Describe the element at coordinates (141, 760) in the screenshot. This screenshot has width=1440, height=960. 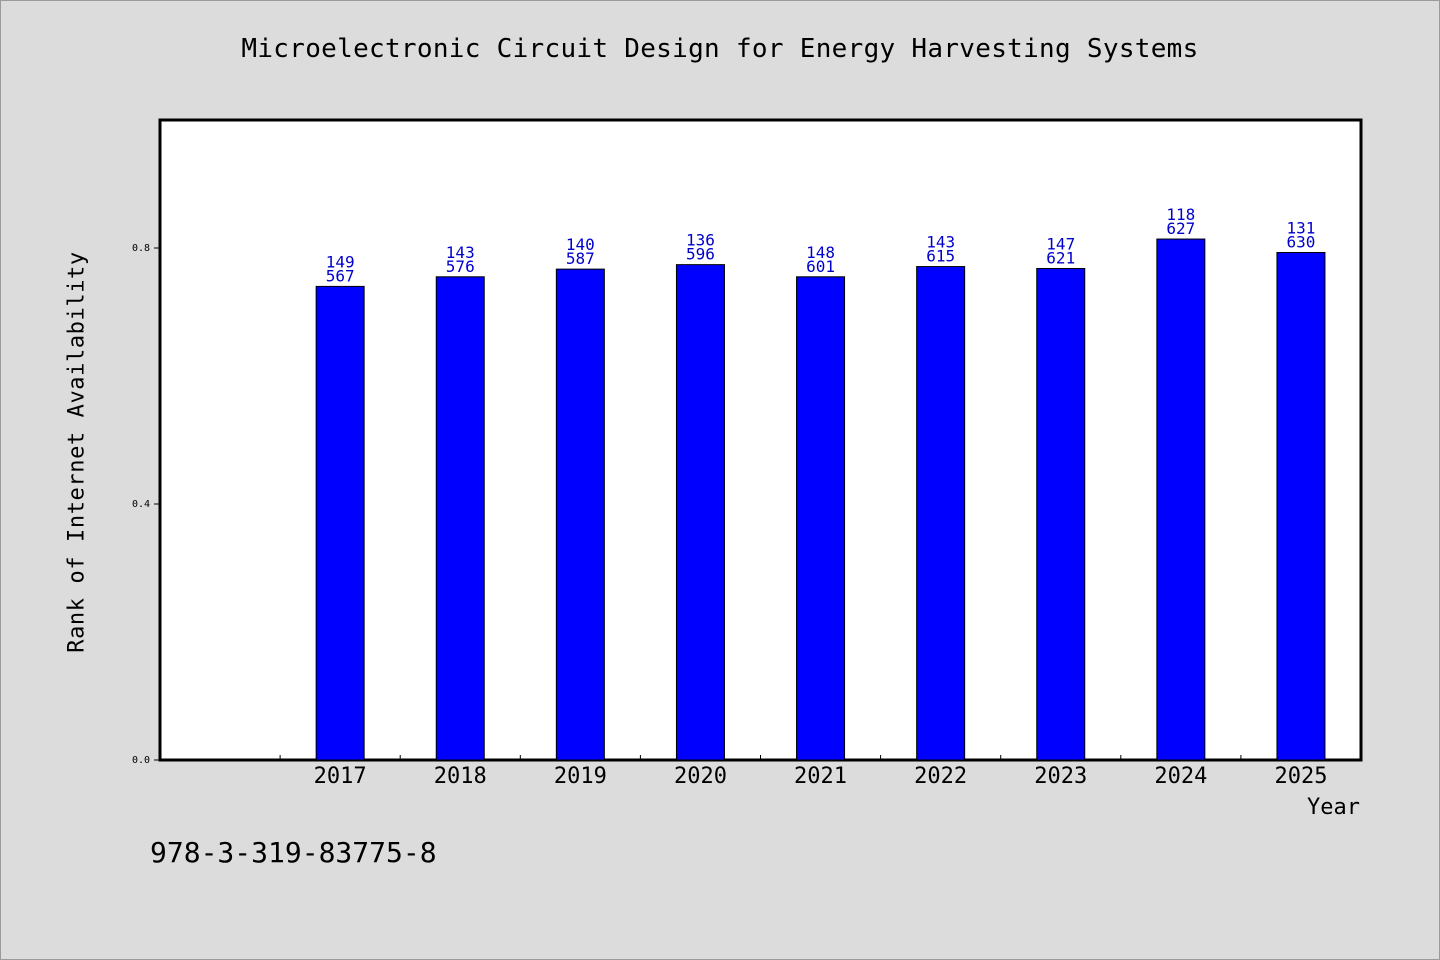
I see `y-tick-label: 0.0` at that location.